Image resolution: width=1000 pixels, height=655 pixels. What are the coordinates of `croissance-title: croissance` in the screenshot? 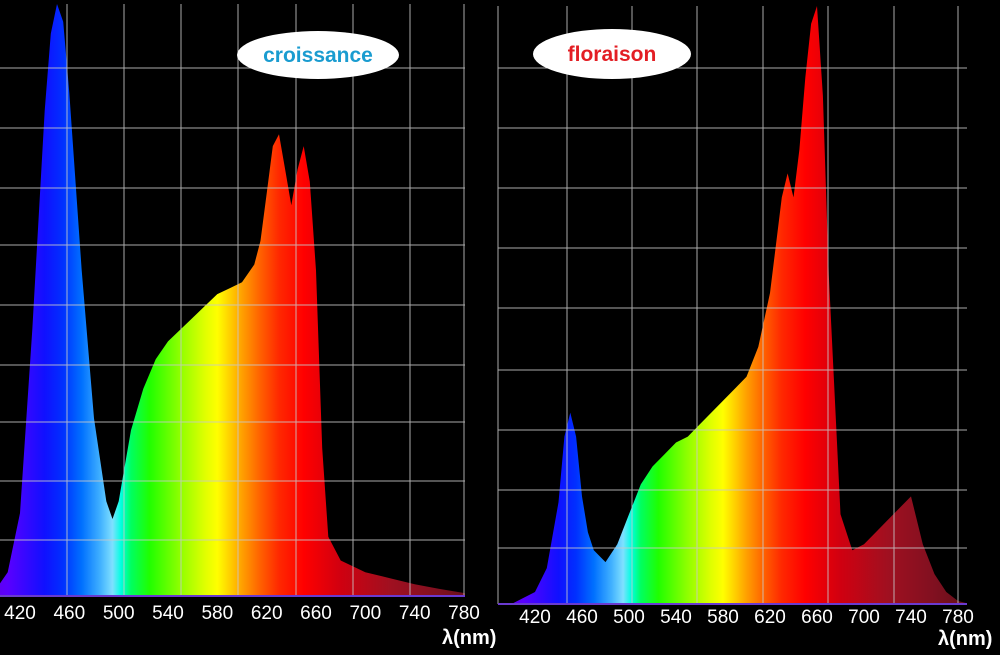 It's located at (318, 55).